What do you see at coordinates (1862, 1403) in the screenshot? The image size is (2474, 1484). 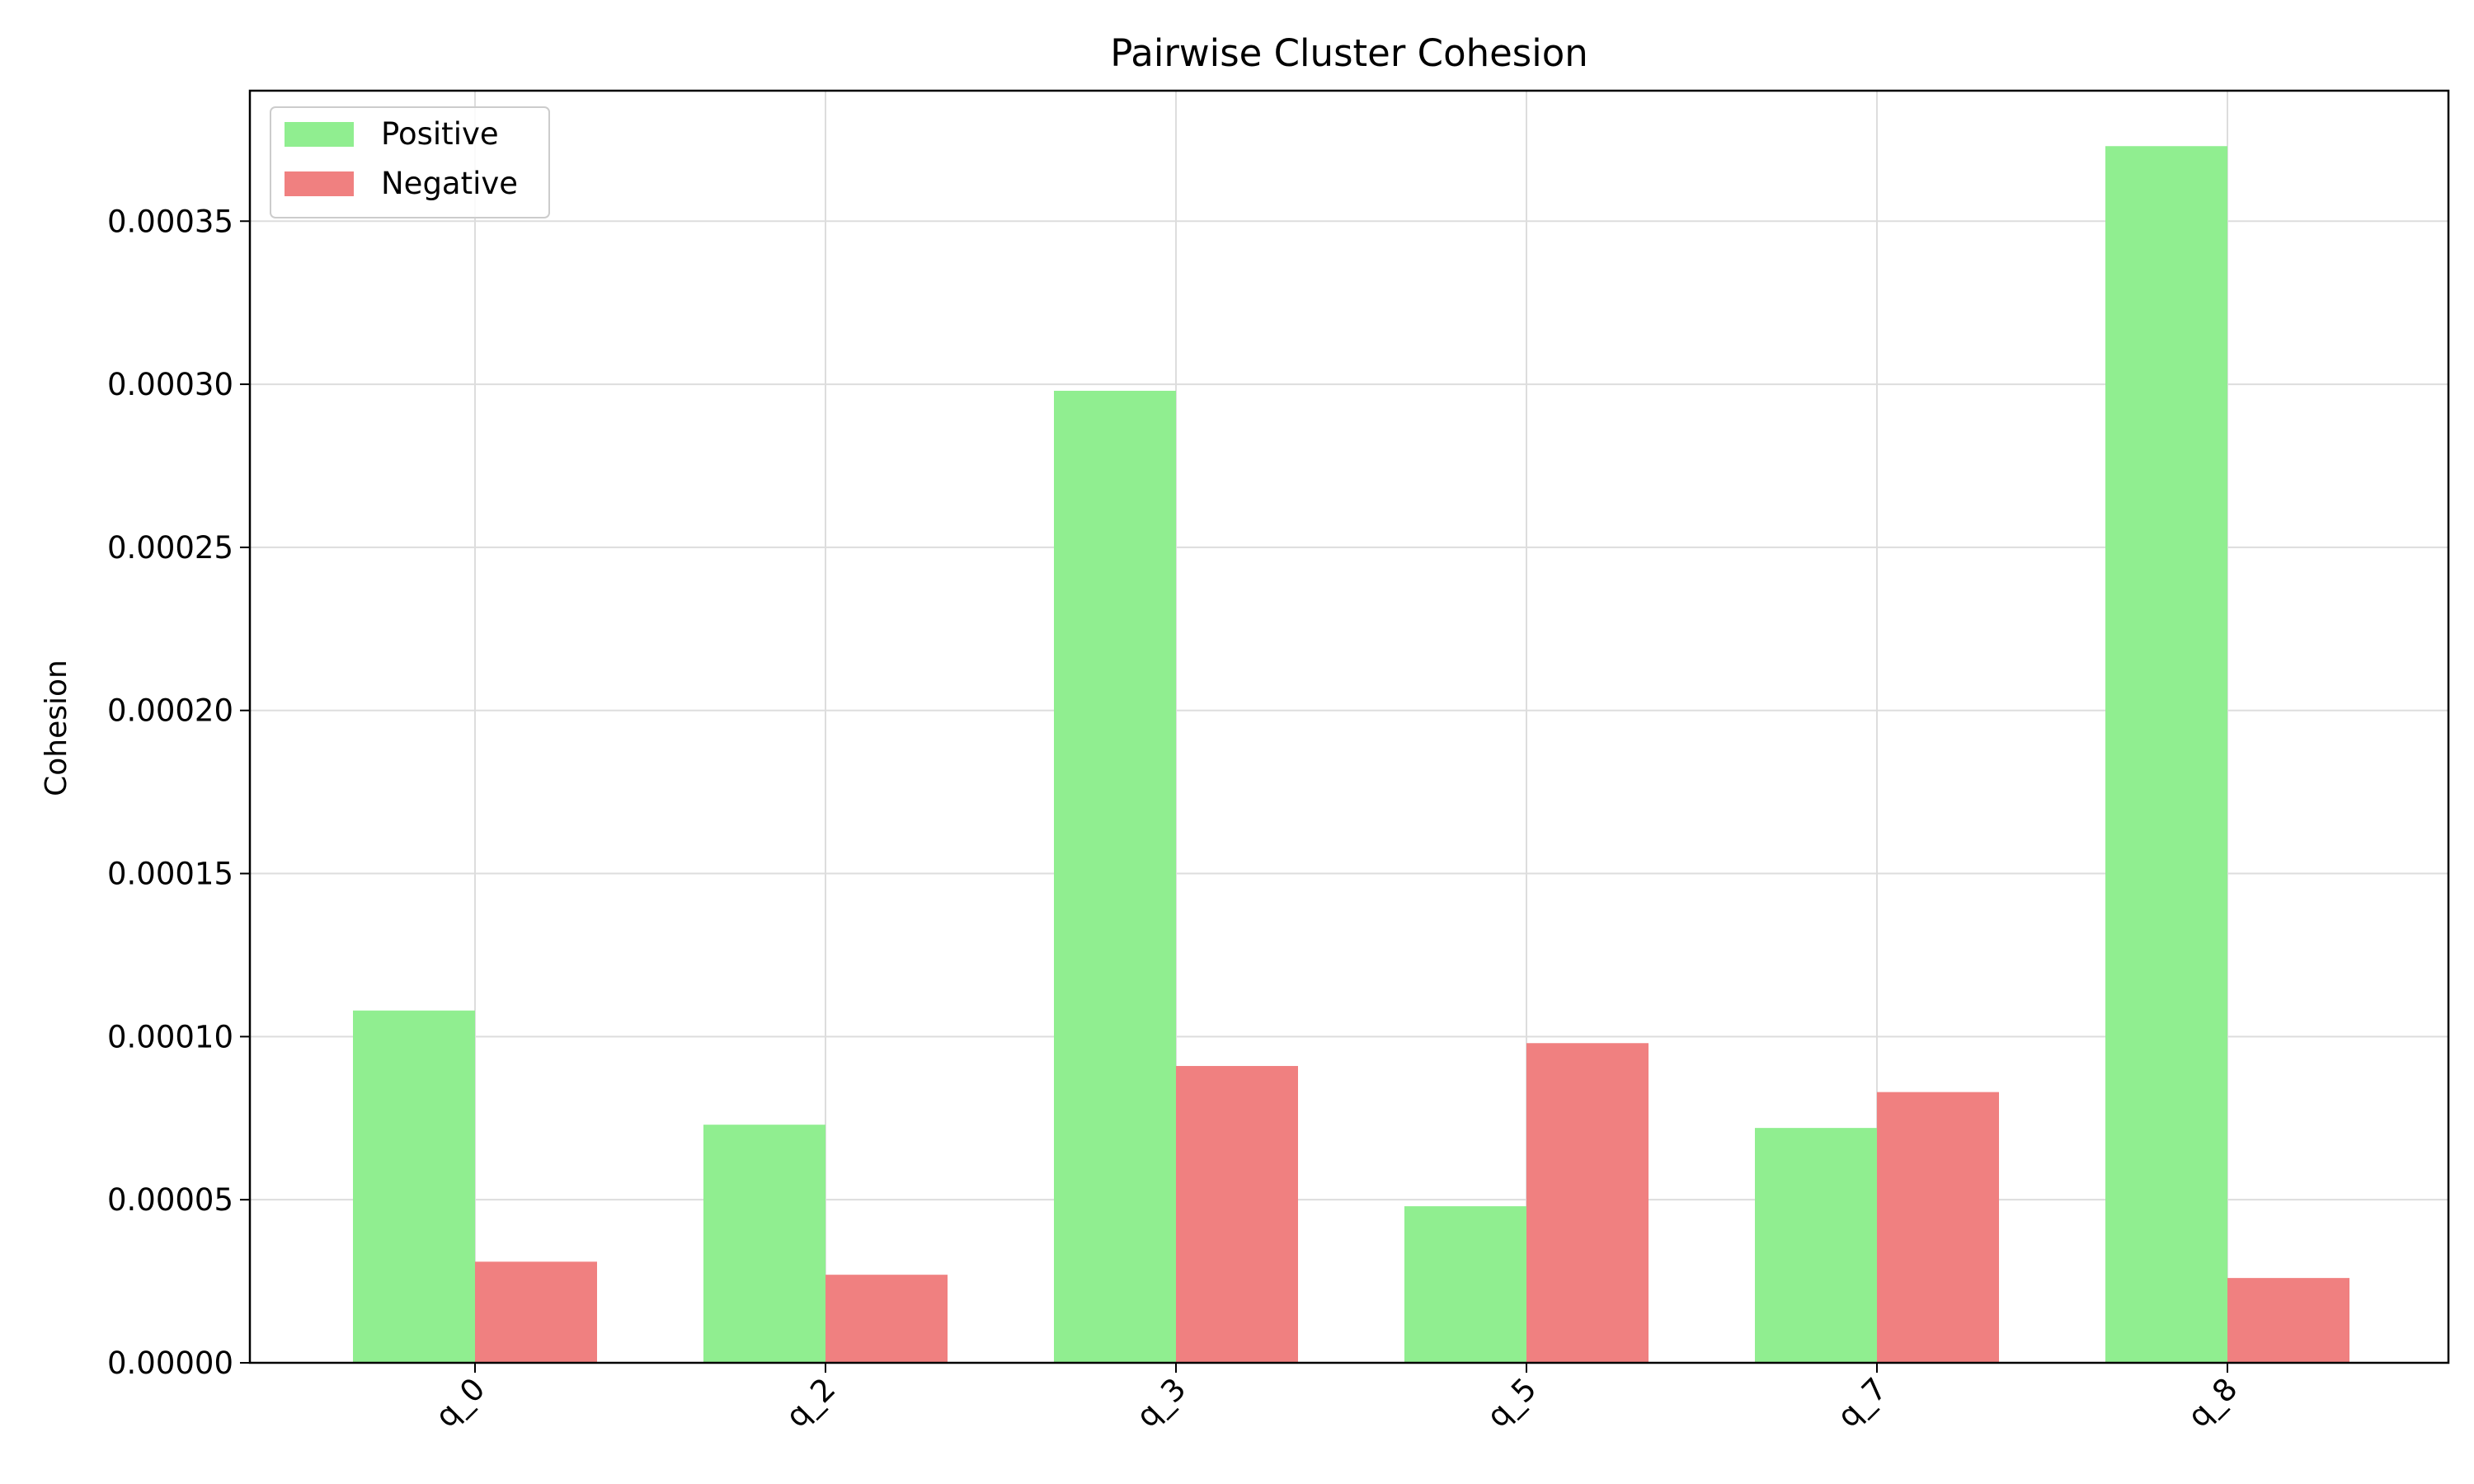 I see `x-tick-label: q_7` at bounding box center [1862, 1403].